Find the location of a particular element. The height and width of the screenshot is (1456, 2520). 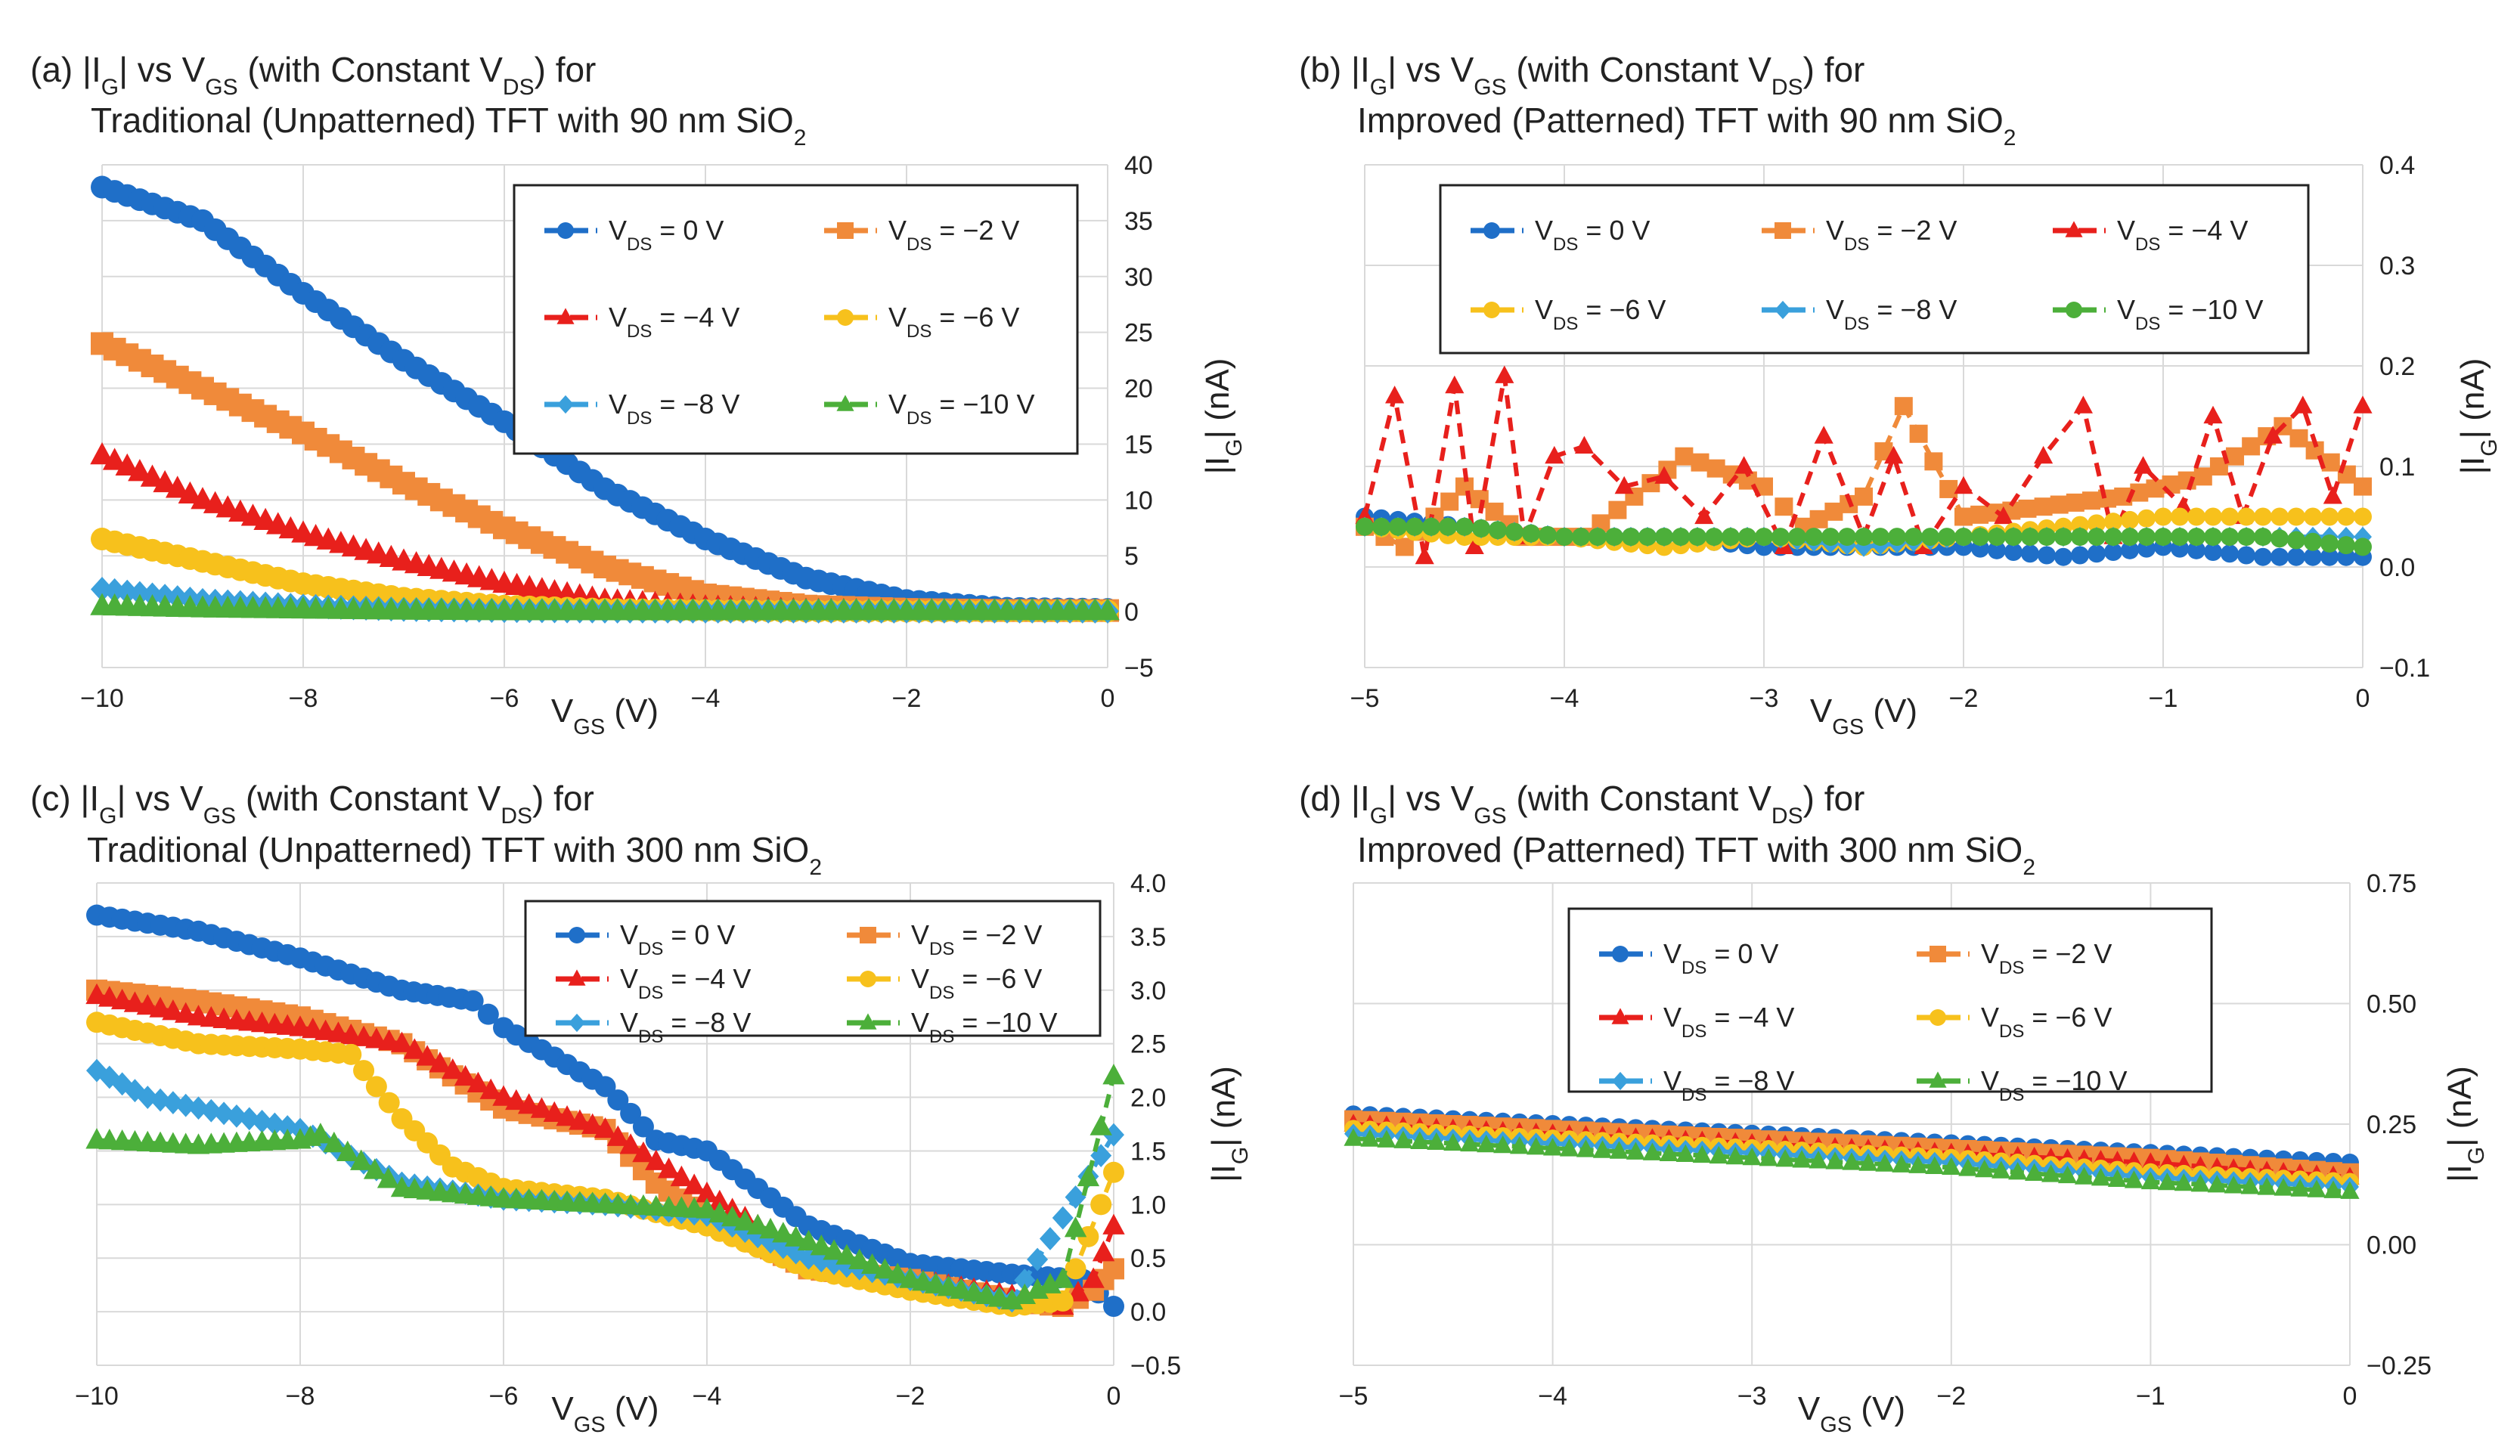

series-c-vdsm10 is located at coordinates (605, 1187).